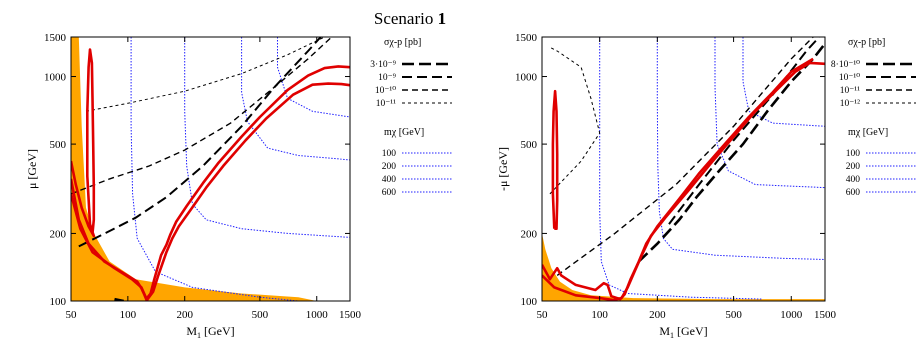  What do you see at coordinates (406, 18) in the screenshot?
I see `figure-title-prefix: Scenario` at bounding box center [406, 18].